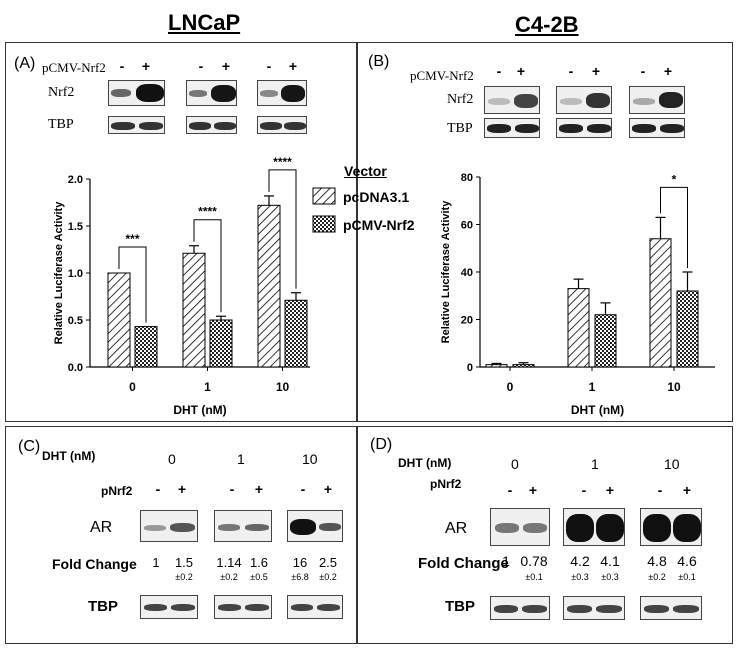 Image resolution: width=737 pixels, height=649 pixels. What do you see at coordinates (132, 239) in the screenshot?
I see `significance-label: ***` at bounding box center [132, 239].